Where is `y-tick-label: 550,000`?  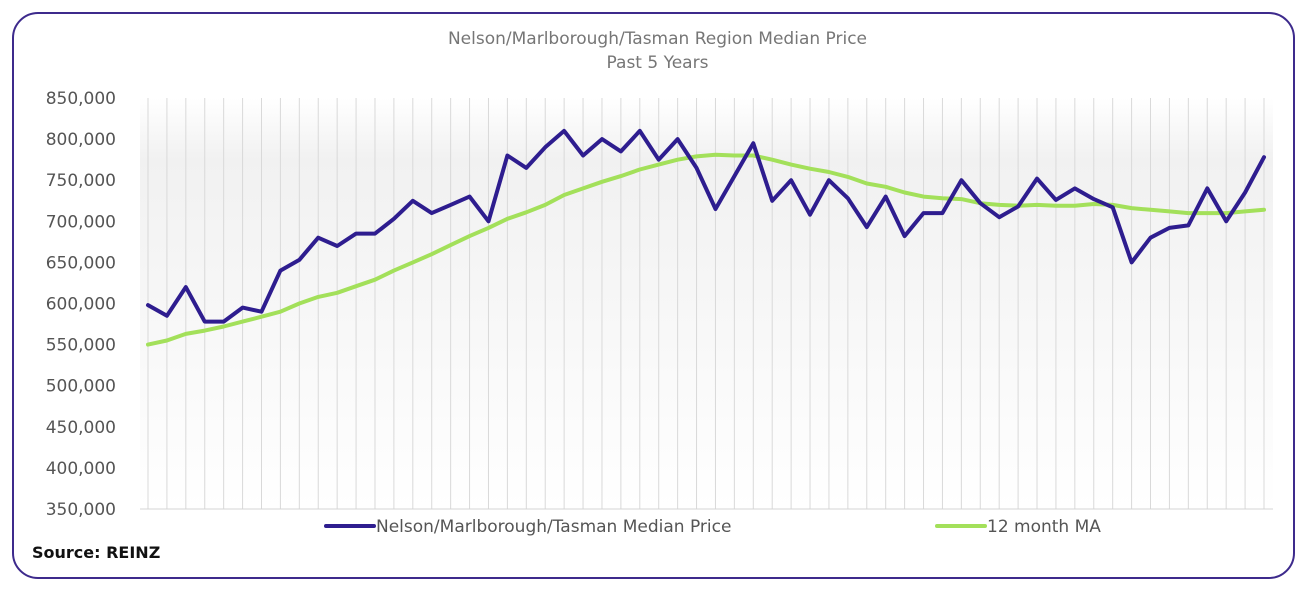
y-tick-label: 550,000 is located at coordinates (81, 346).